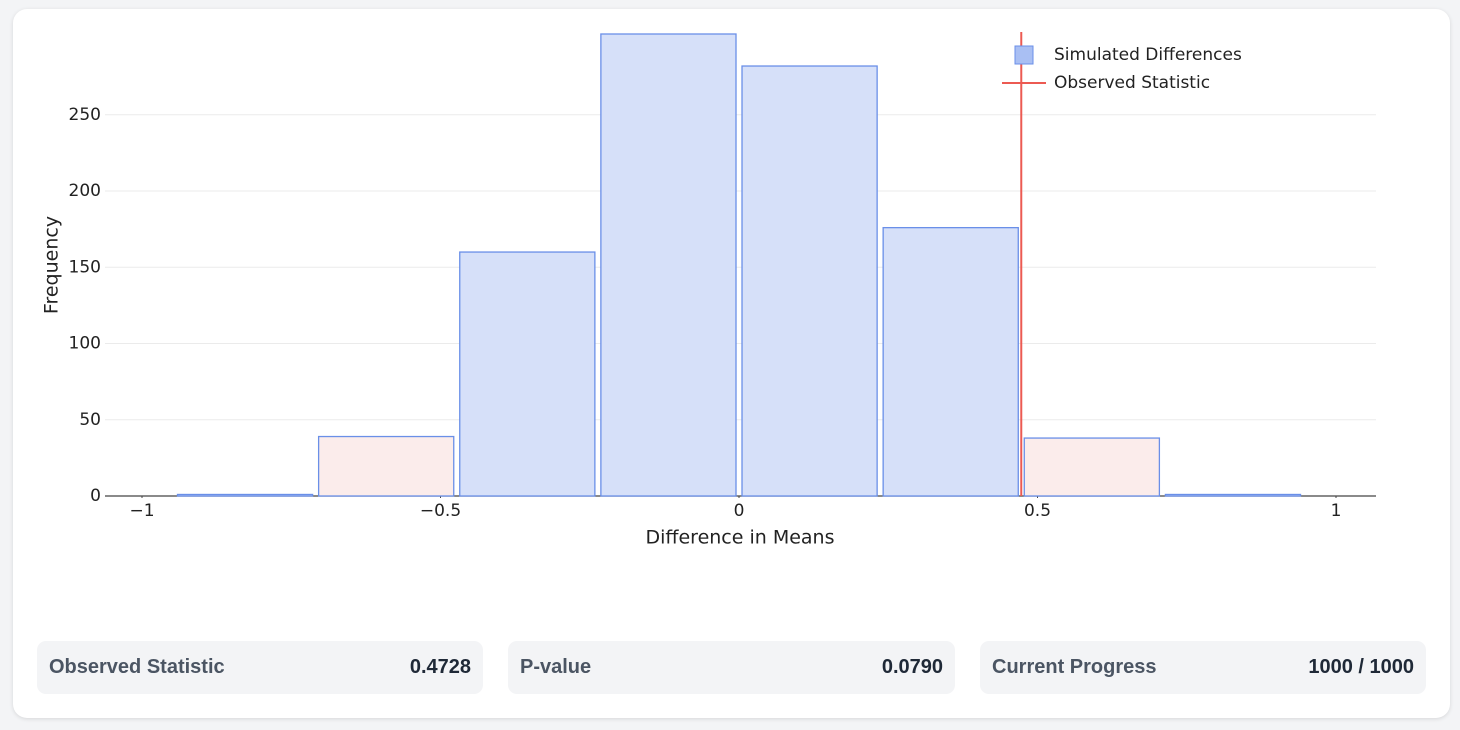 Image resolution: width=1460 pixels, height=730 pixels. I want to click on x-tick-label: 0, so click(739, 511).